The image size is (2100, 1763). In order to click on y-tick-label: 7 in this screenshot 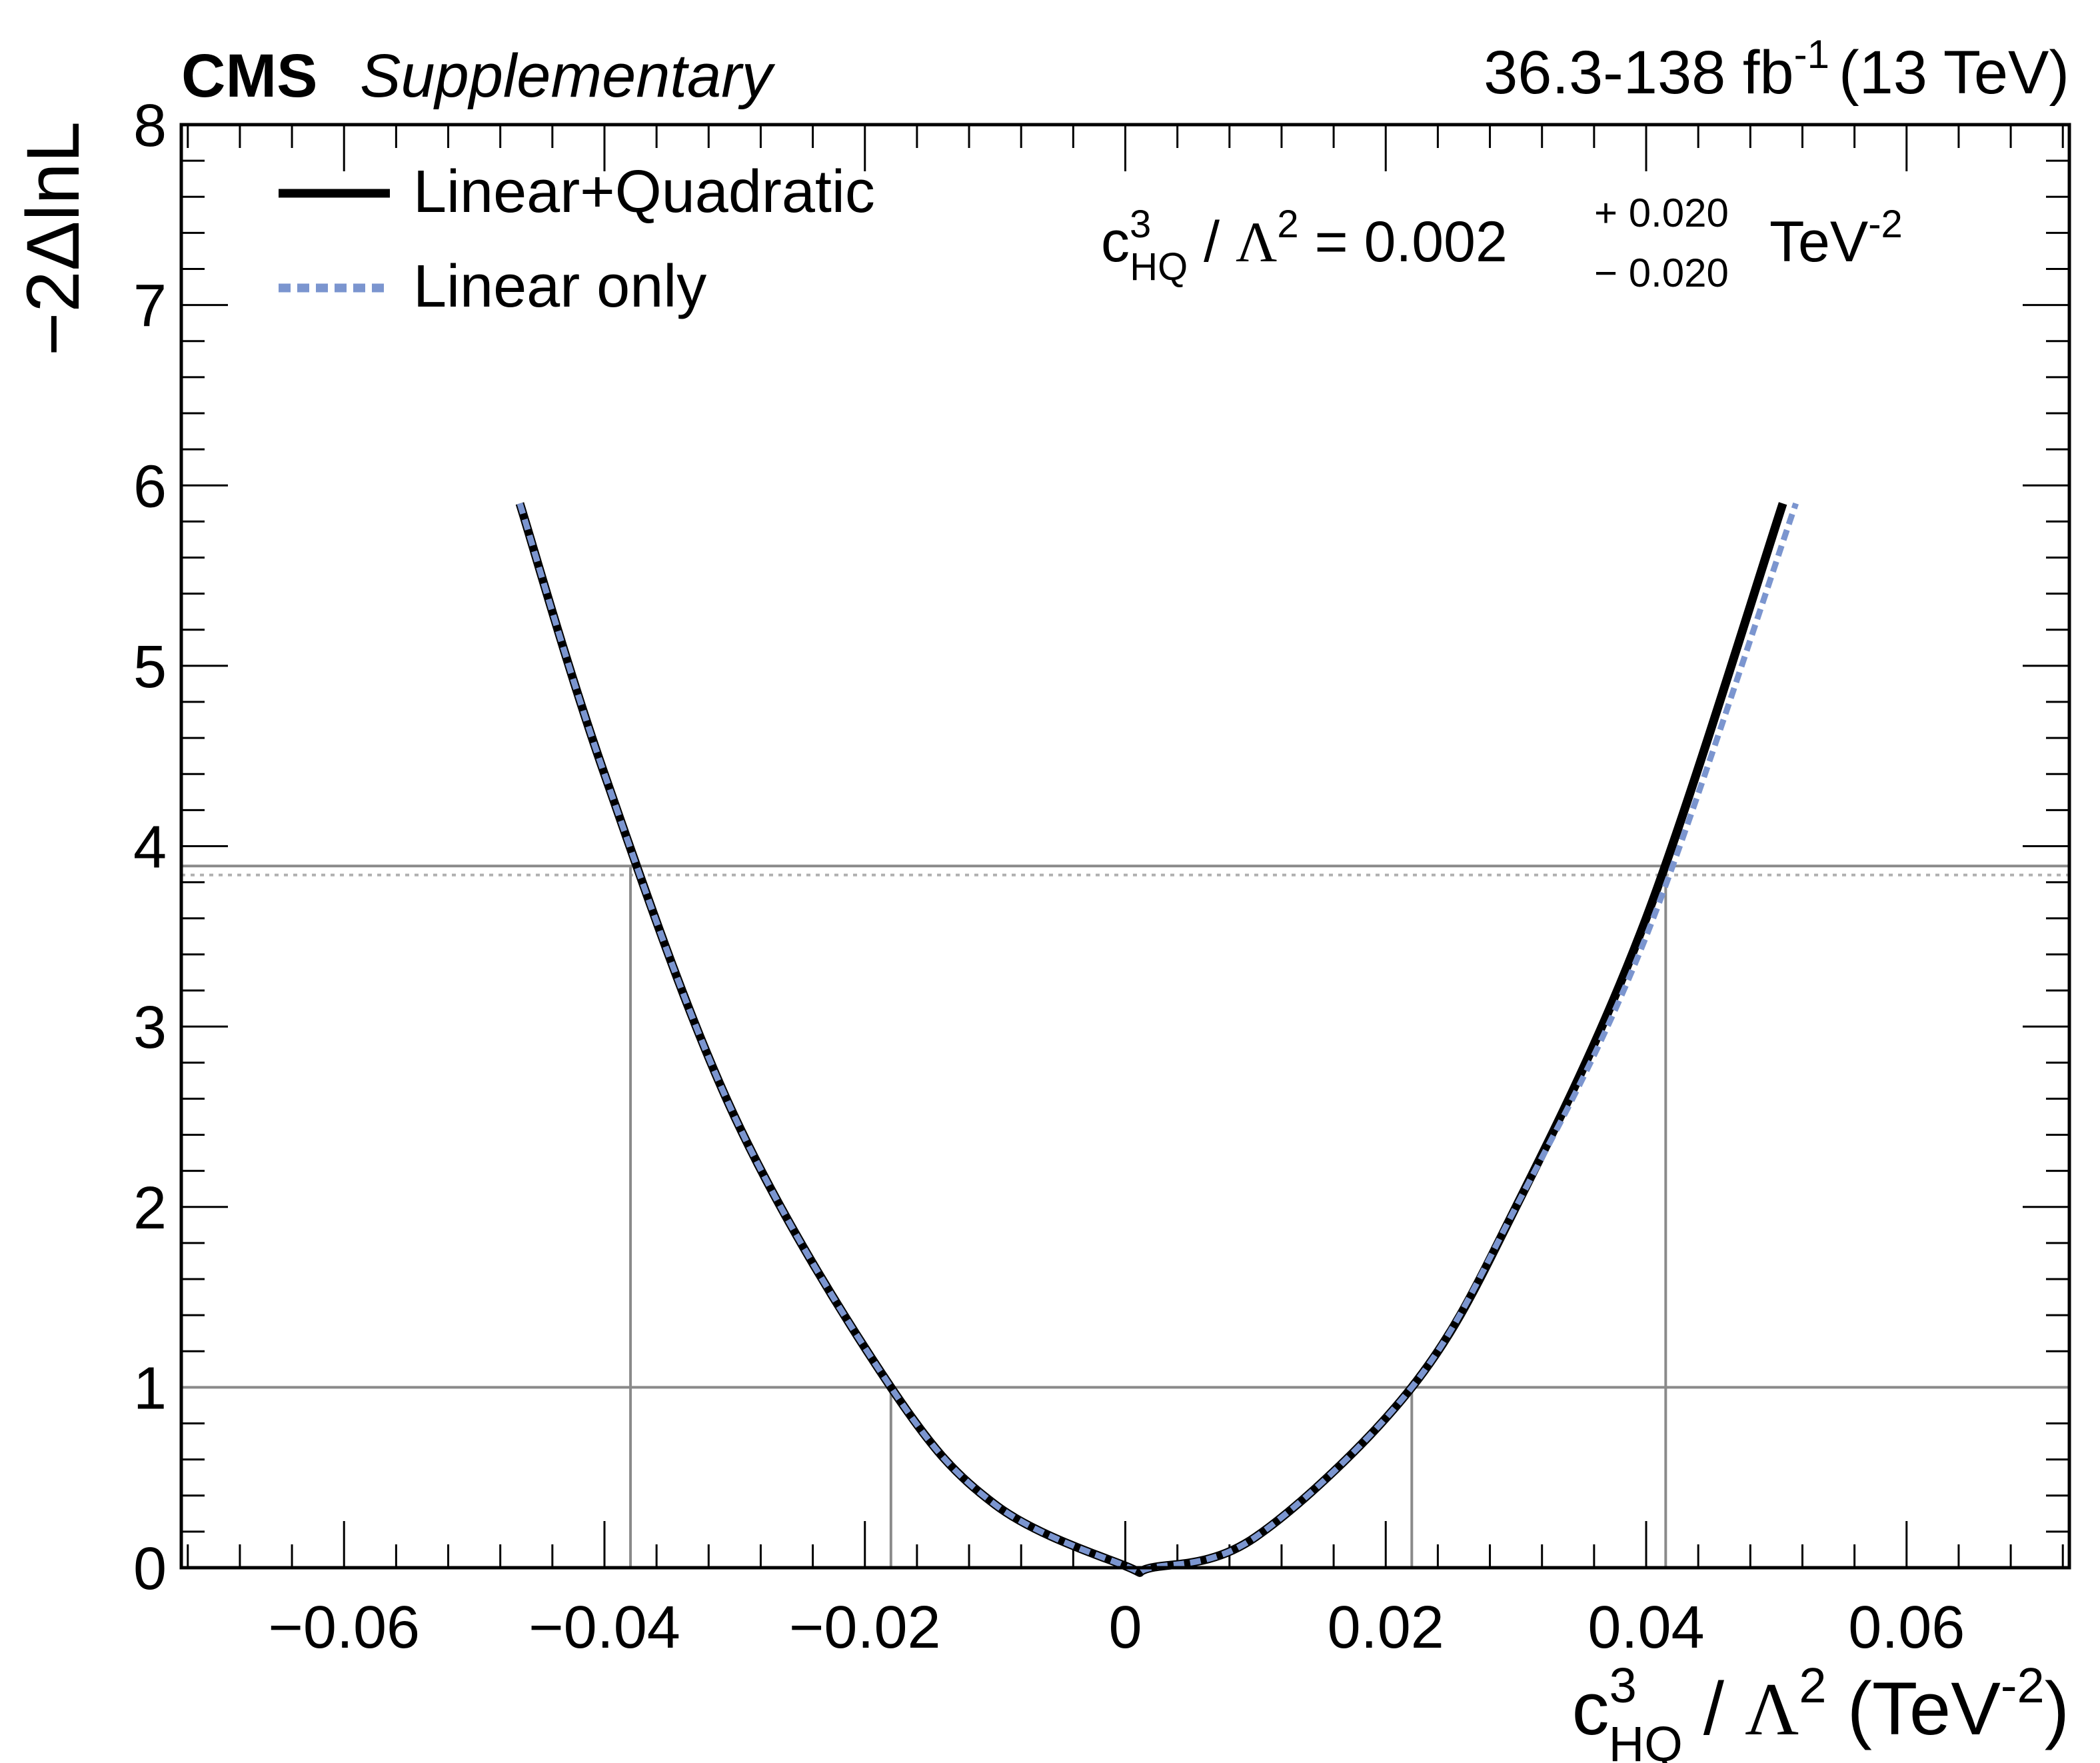, I will do `click(150, 306)`.